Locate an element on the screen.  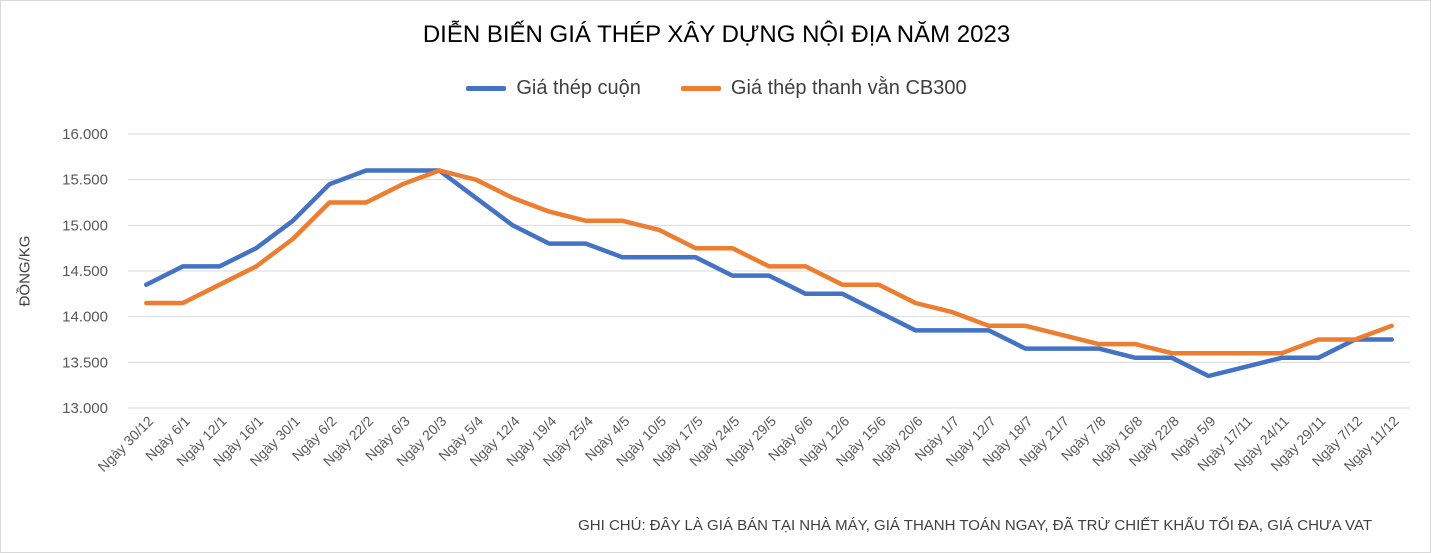
y-tick-label: 16.000 is located at coordinates (85, 134).